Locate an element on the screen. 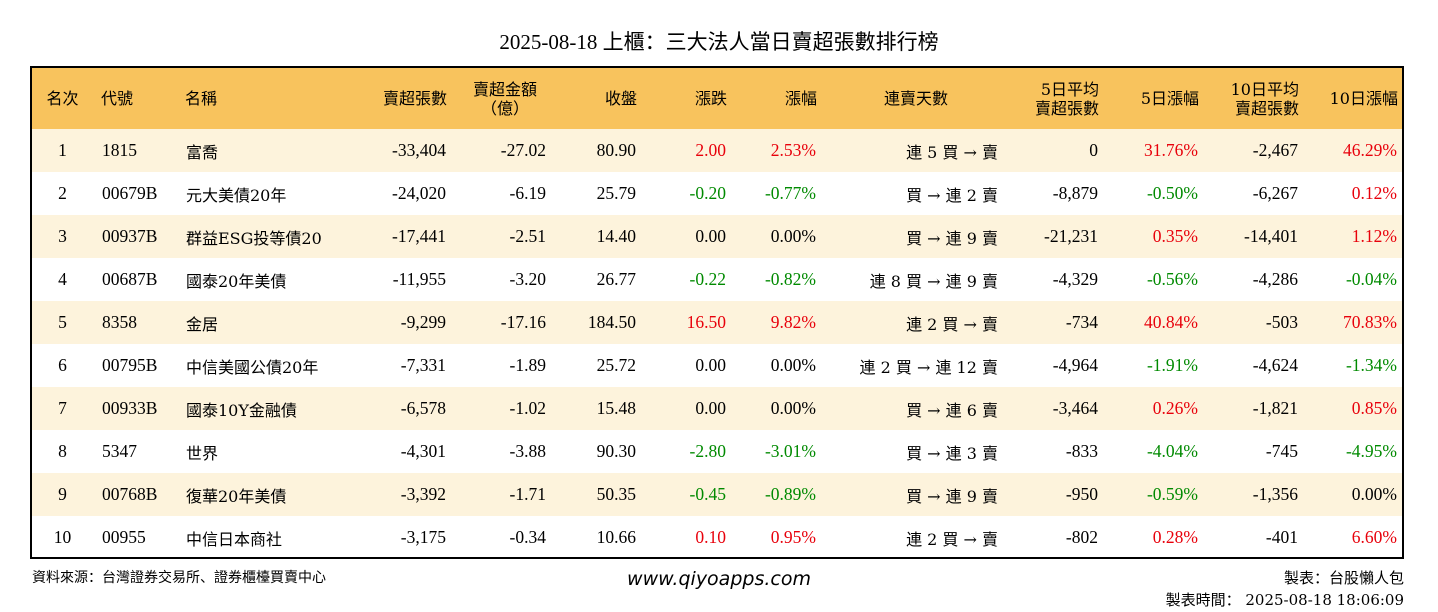 The height and width of the screenshot is (612, 1438). cell-code: 00937B is located at coordinates (130, 236).